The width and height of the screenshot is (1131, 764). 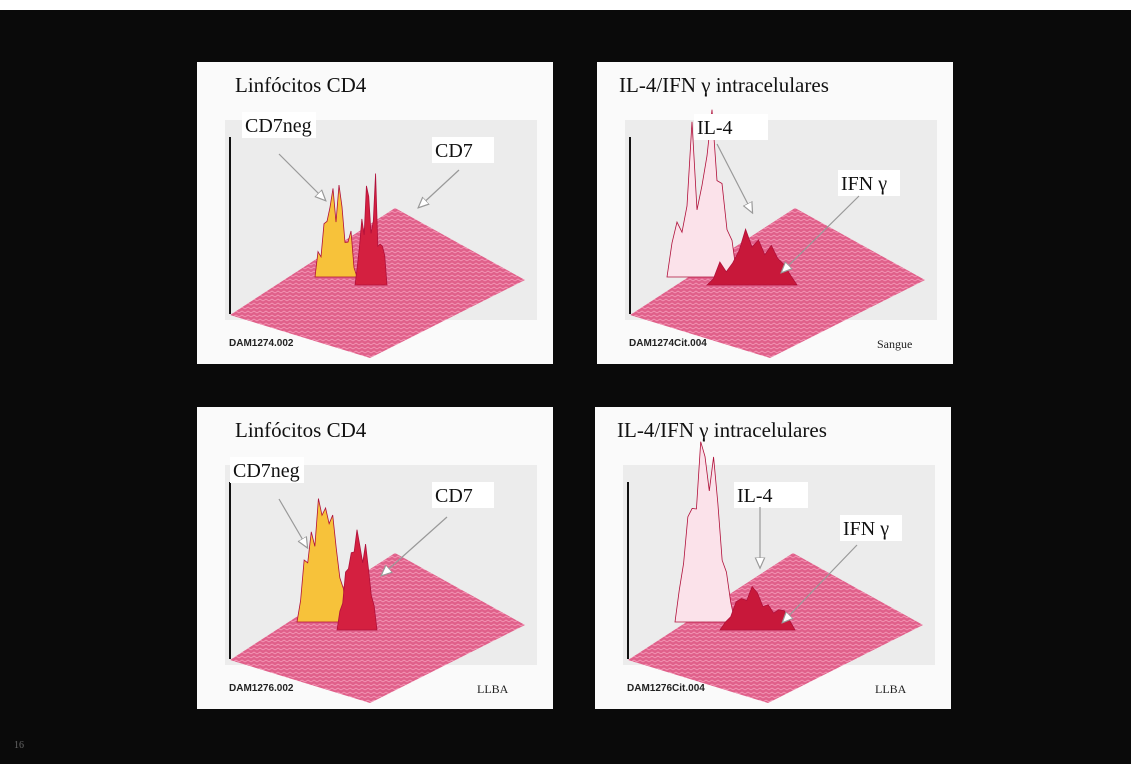 I want to click on page-number: 16, so click(x=19, y=745).